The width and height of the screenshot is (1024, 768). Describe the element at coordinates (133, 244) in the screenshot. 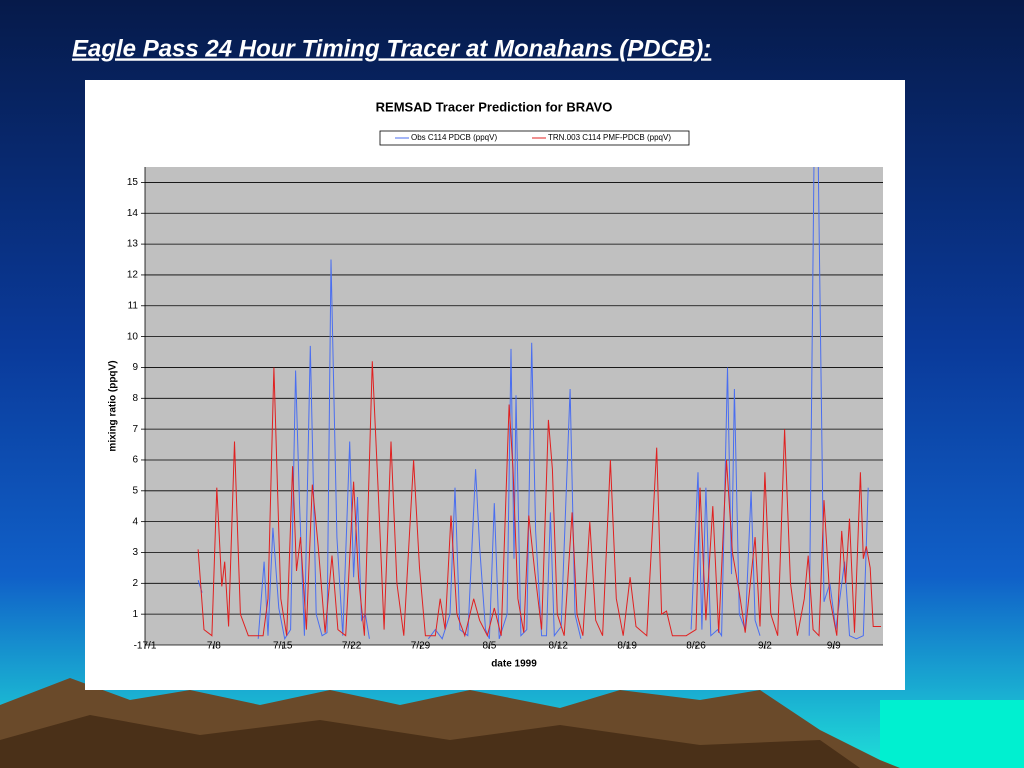

I see `y-tick-label: 13` at that location.